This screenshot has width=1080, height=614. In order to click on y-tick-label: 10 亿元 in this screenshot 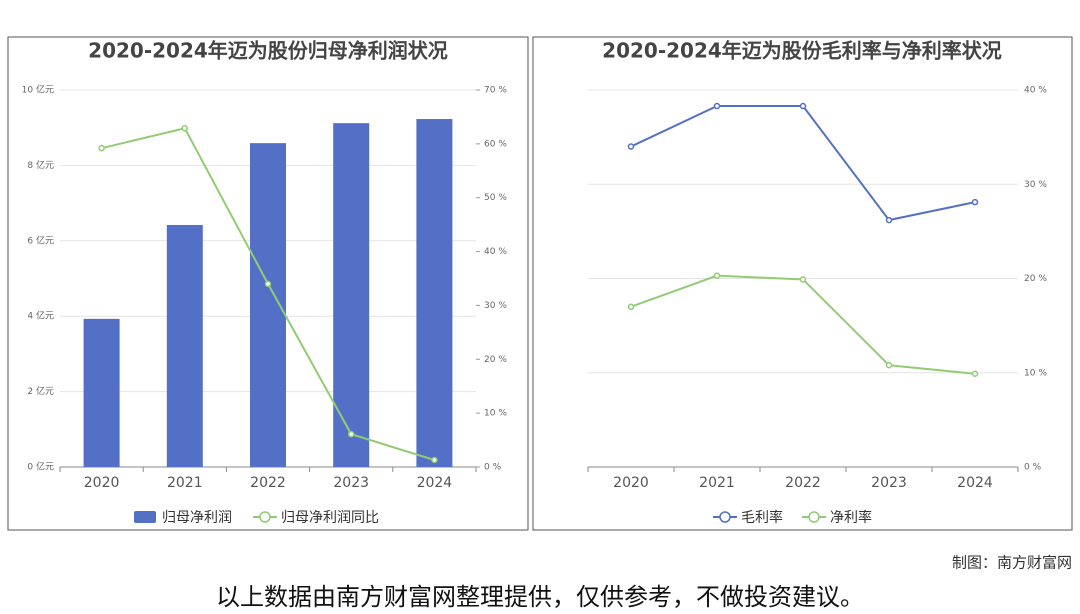, I will do `click(38, 90)`.